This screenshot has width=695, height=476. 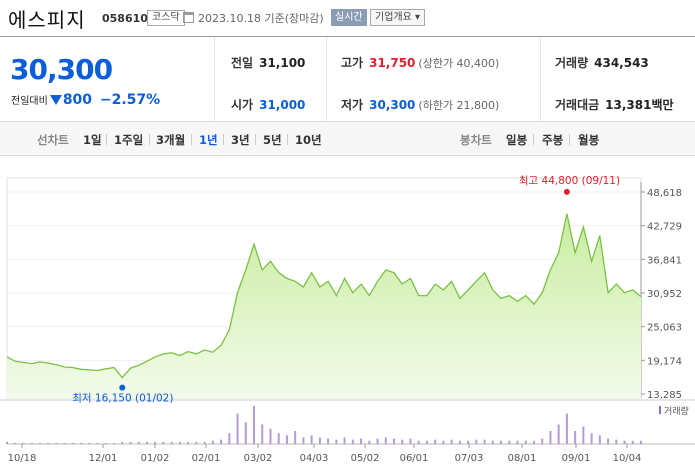 I want to click on y-tick-label: 42,729, so click(x=664, y=227).